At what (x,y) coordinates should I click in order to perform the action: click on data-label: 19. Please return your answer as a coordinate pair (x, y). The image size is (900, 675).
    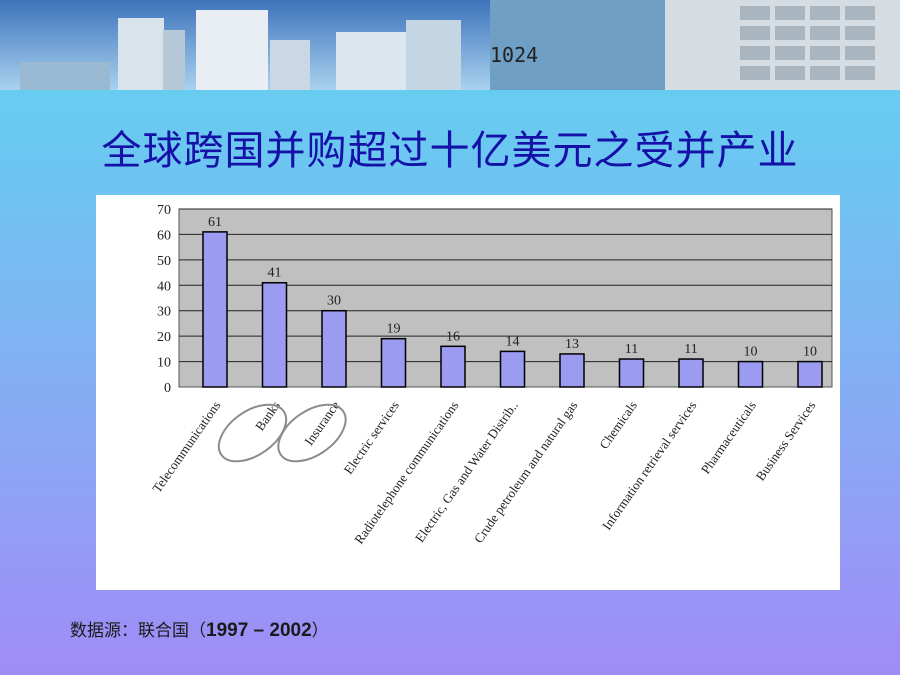
    Looking at the image, I should click on (394, 329).